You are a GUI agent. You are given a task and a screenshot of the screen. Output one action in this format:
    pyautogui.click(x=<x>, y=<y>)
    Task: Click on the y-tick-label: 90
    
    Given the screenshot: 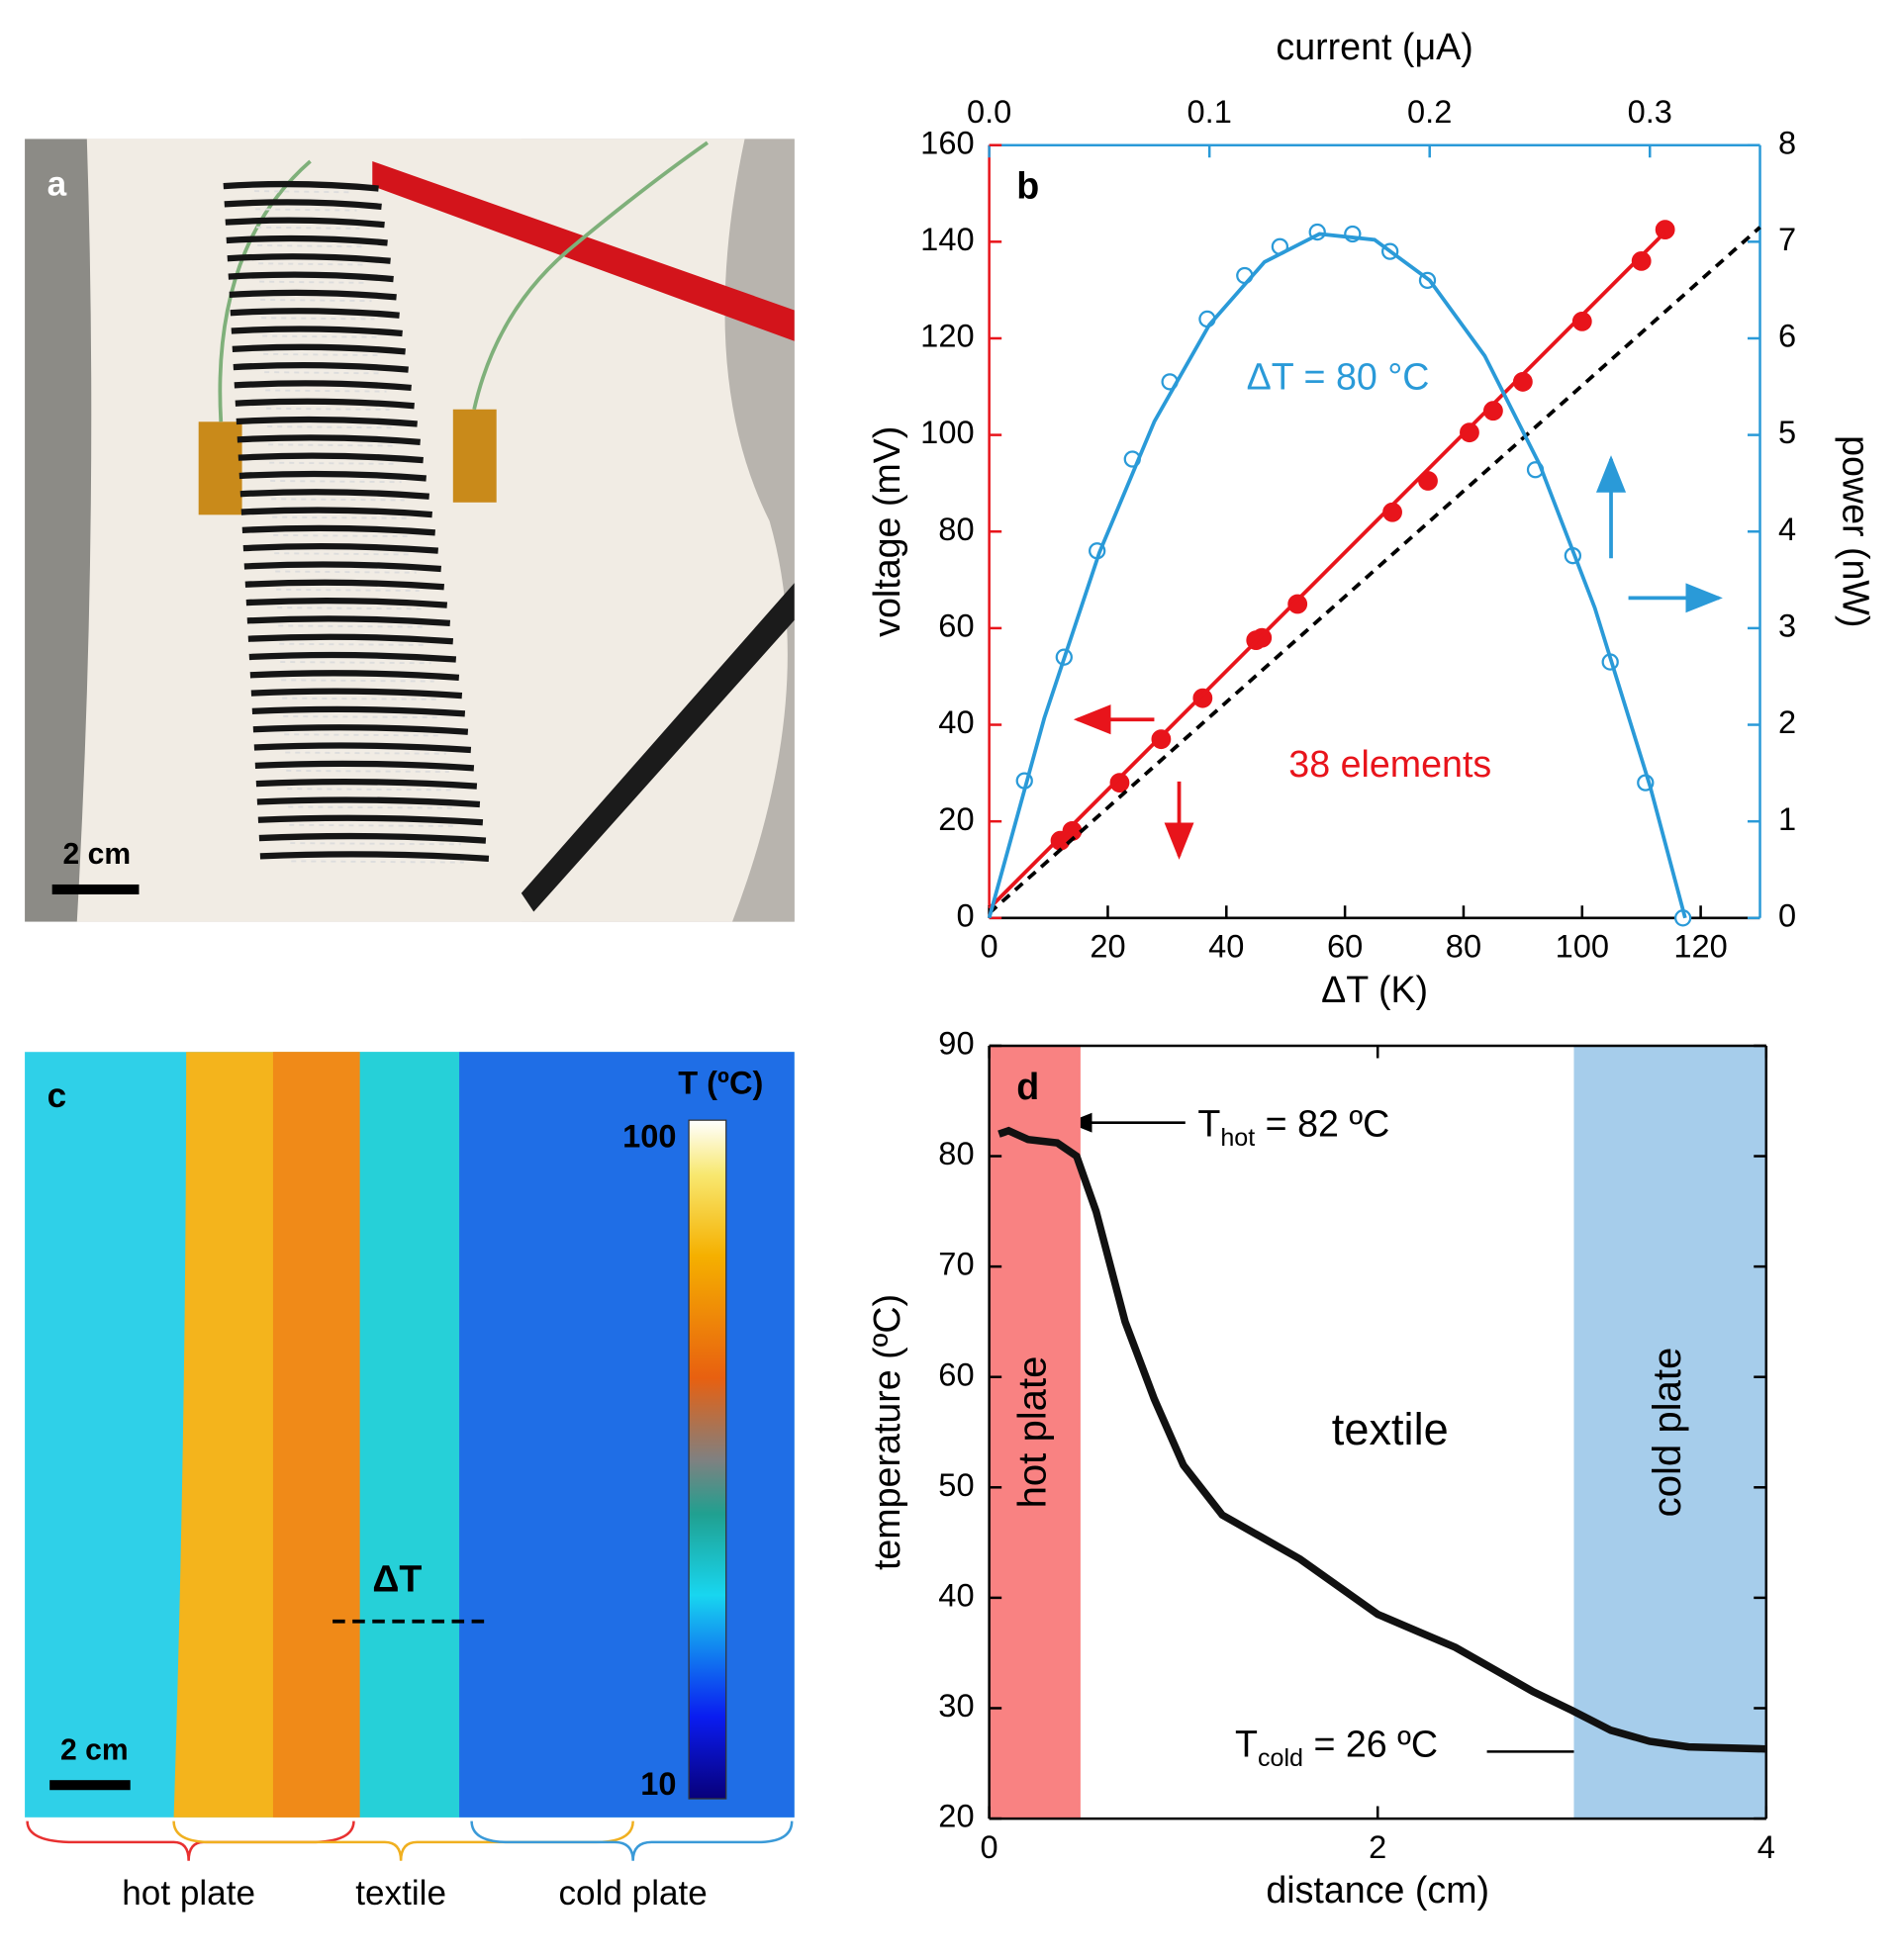 What is the action you would take?
    pyautogui.click(x=956, y=1043)
    